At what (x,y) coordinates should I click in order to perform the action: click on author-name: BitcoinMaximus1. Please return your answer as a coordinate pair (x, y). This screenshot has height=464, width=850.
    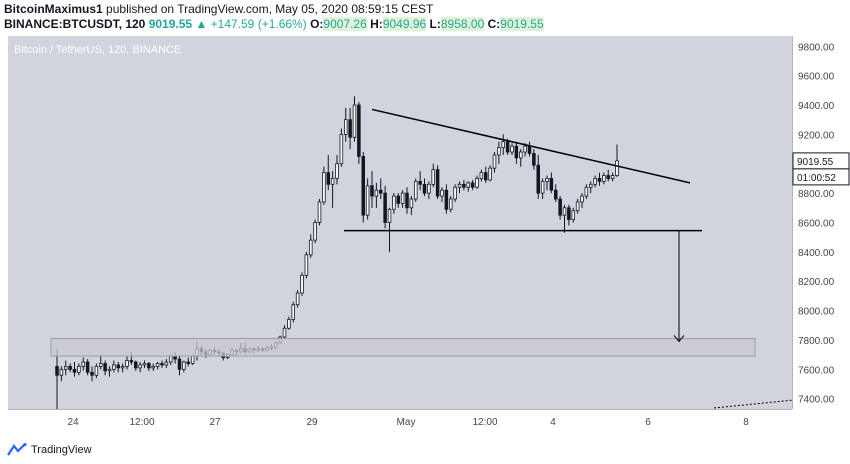
    Looking at the image, I should click on (53, 9).